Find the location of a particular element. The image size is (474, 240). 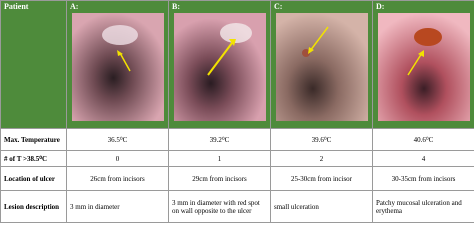

cell: 36.5⁰C is located at coordinates (117, 139).